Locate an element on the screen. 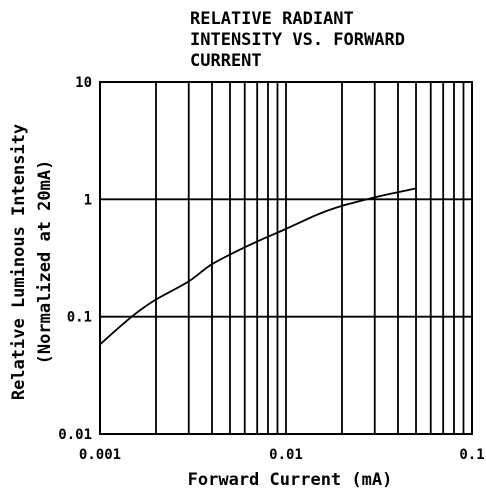 Image resolution: width=486 pixels, height=490 pixels. y-tick-label: 0.1 is located at coordinates (79, 318).